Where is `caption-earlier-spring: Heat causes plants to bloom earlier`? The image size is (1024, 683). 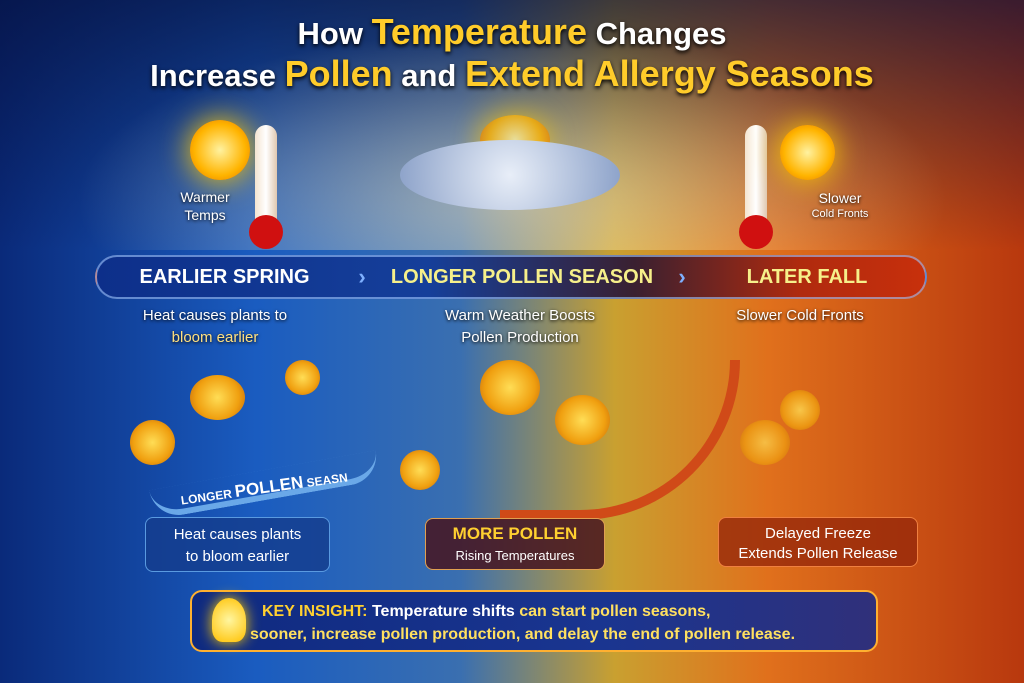 caption-earlier-spring: Heat causes plants to bloom earlier is located at coordinates (215, 326).